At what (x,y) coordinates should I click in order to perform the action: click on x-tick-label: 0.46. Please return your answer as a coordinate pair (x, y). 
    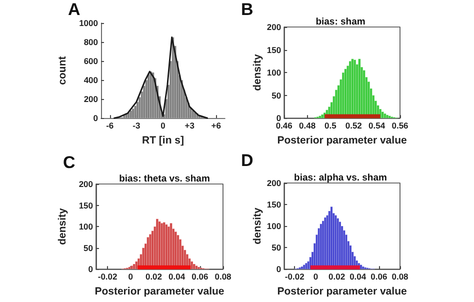
    Looking at the image, I should click on (284, 125).